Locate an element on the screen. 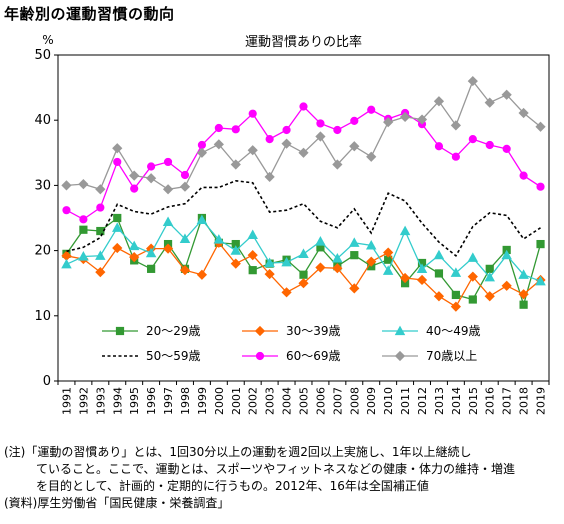 The height and width of the screenshot is (524, 564). note-line-3: を目的として、計画的・定期的に行うもの。2012年、16年は全国補正値 is located at coordinates (232, 486).